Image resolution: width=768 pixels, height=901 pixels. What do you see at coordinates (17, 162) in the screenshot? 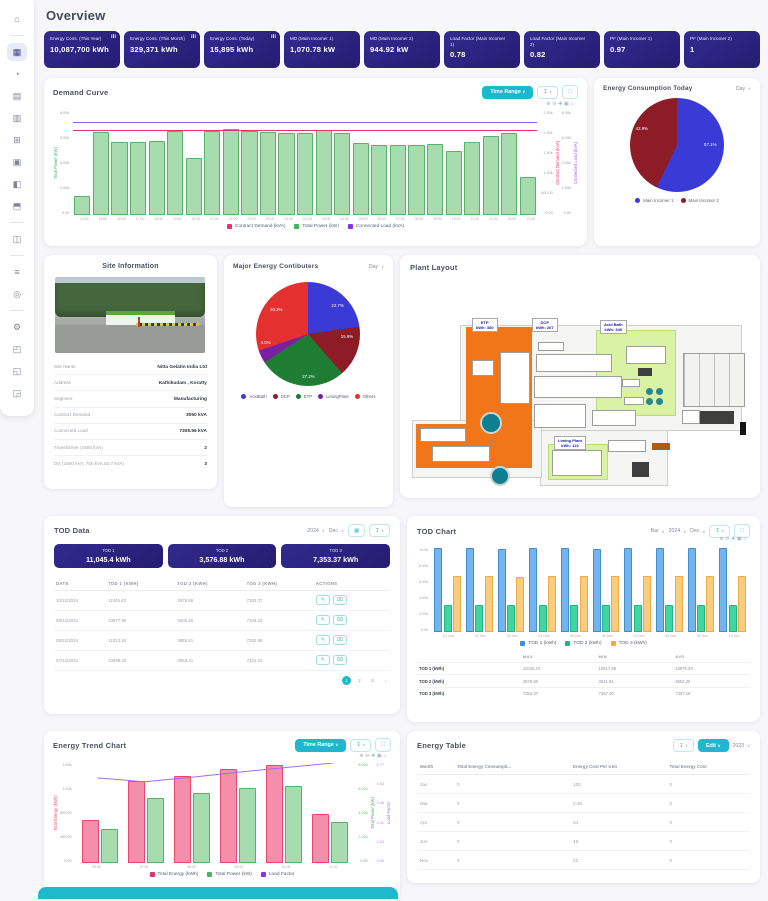
I see `sidebar-item-image: ▣` at bounding box center [17, 162].